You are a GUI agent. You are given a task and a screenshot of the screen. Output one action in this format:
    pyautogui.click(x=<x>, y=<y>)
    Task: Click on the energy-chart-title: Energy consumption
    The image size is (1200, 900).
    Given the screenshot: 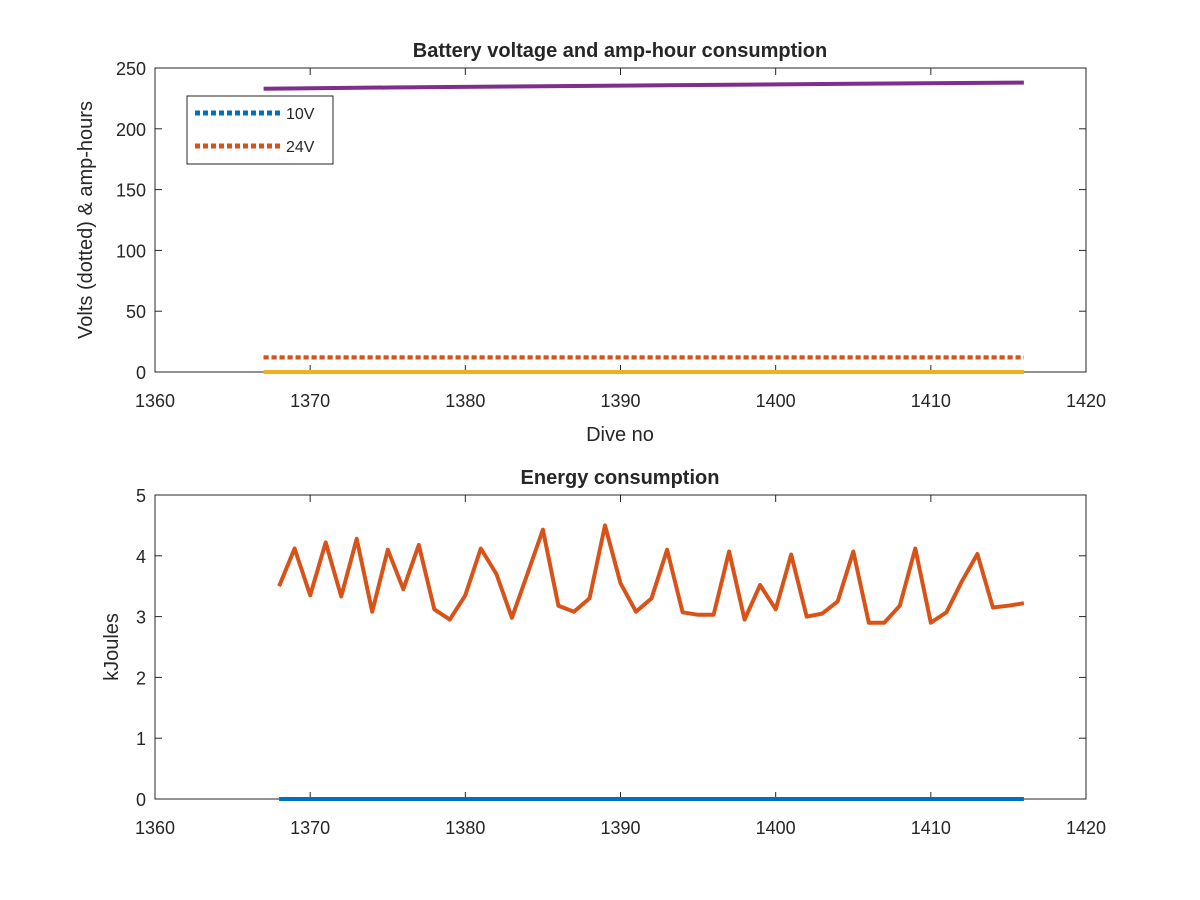 What is the action you would take?
    pyautogui.click(x=620, y=478)
    